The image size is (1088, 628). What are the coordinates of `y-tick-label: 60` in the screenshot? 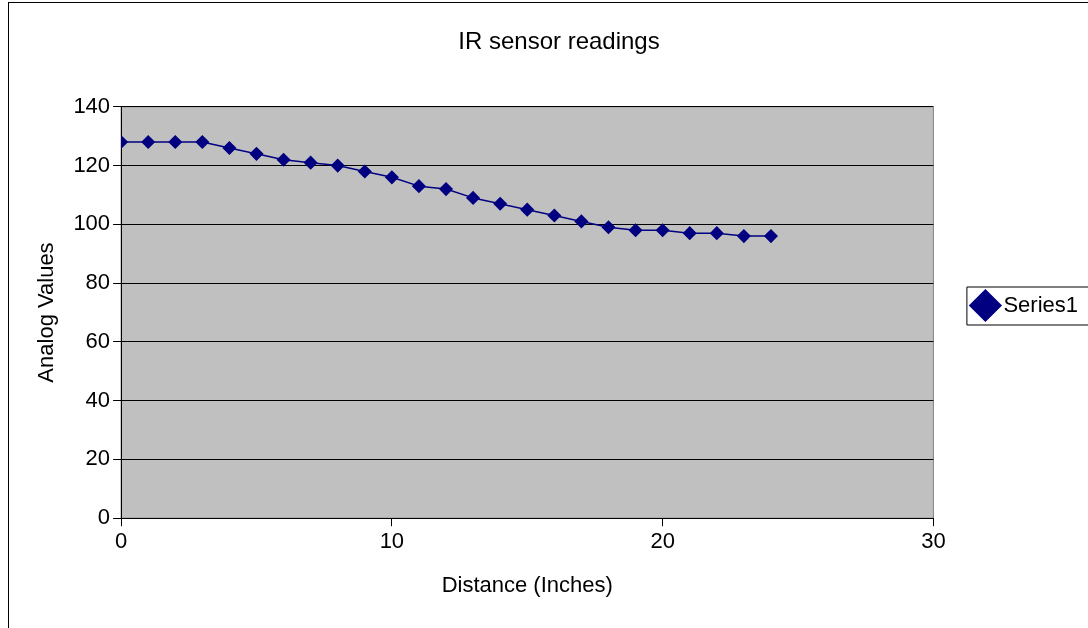 It's located at (98, 340).